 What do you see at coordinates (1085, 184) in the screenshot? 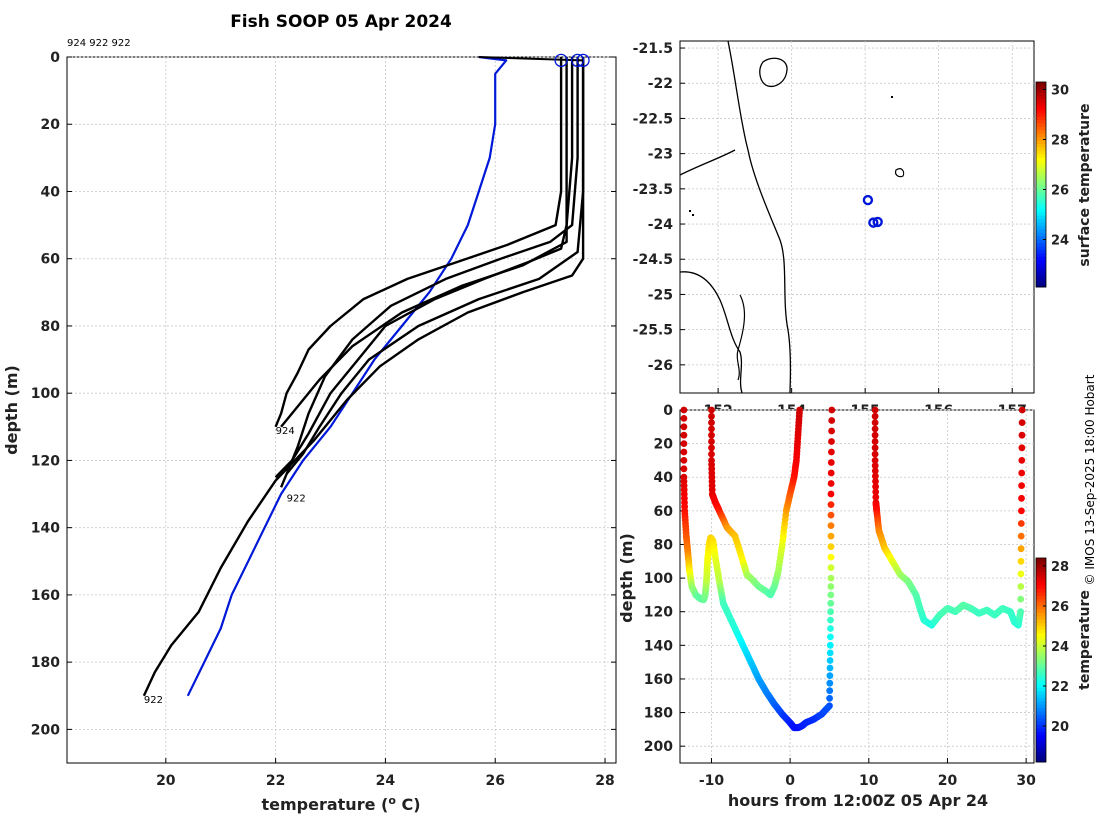
I see `map-colorbar-label: surface temperature` at bounding box center [1085, 184].